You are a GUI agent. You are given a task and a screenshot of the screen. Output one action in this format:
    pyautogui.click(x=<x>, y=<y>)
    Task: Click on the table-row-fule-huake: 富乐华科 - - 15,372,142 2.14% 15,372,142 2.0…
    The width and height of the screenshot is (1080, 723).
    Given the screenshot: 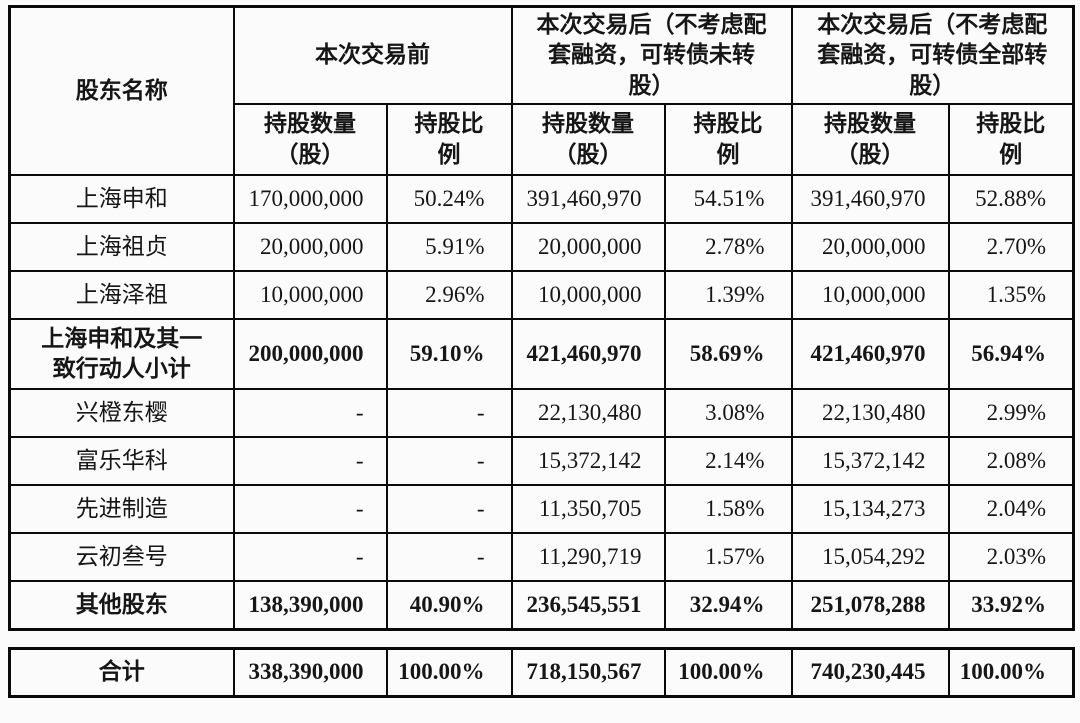 What is the action you would take?
    pyautogui.click(x=541, y=461)
    